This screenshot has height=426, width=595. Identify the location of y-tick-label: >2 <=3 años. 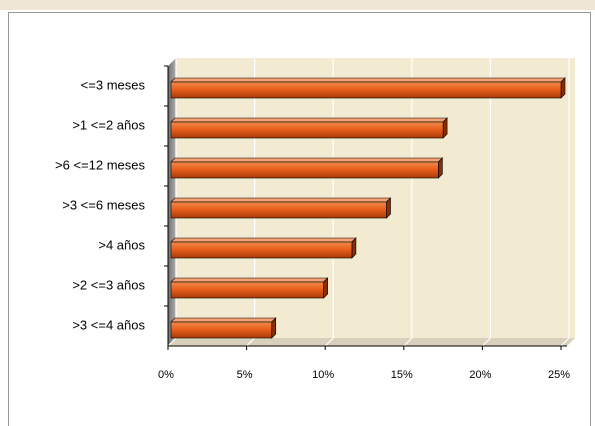
(108, 284).